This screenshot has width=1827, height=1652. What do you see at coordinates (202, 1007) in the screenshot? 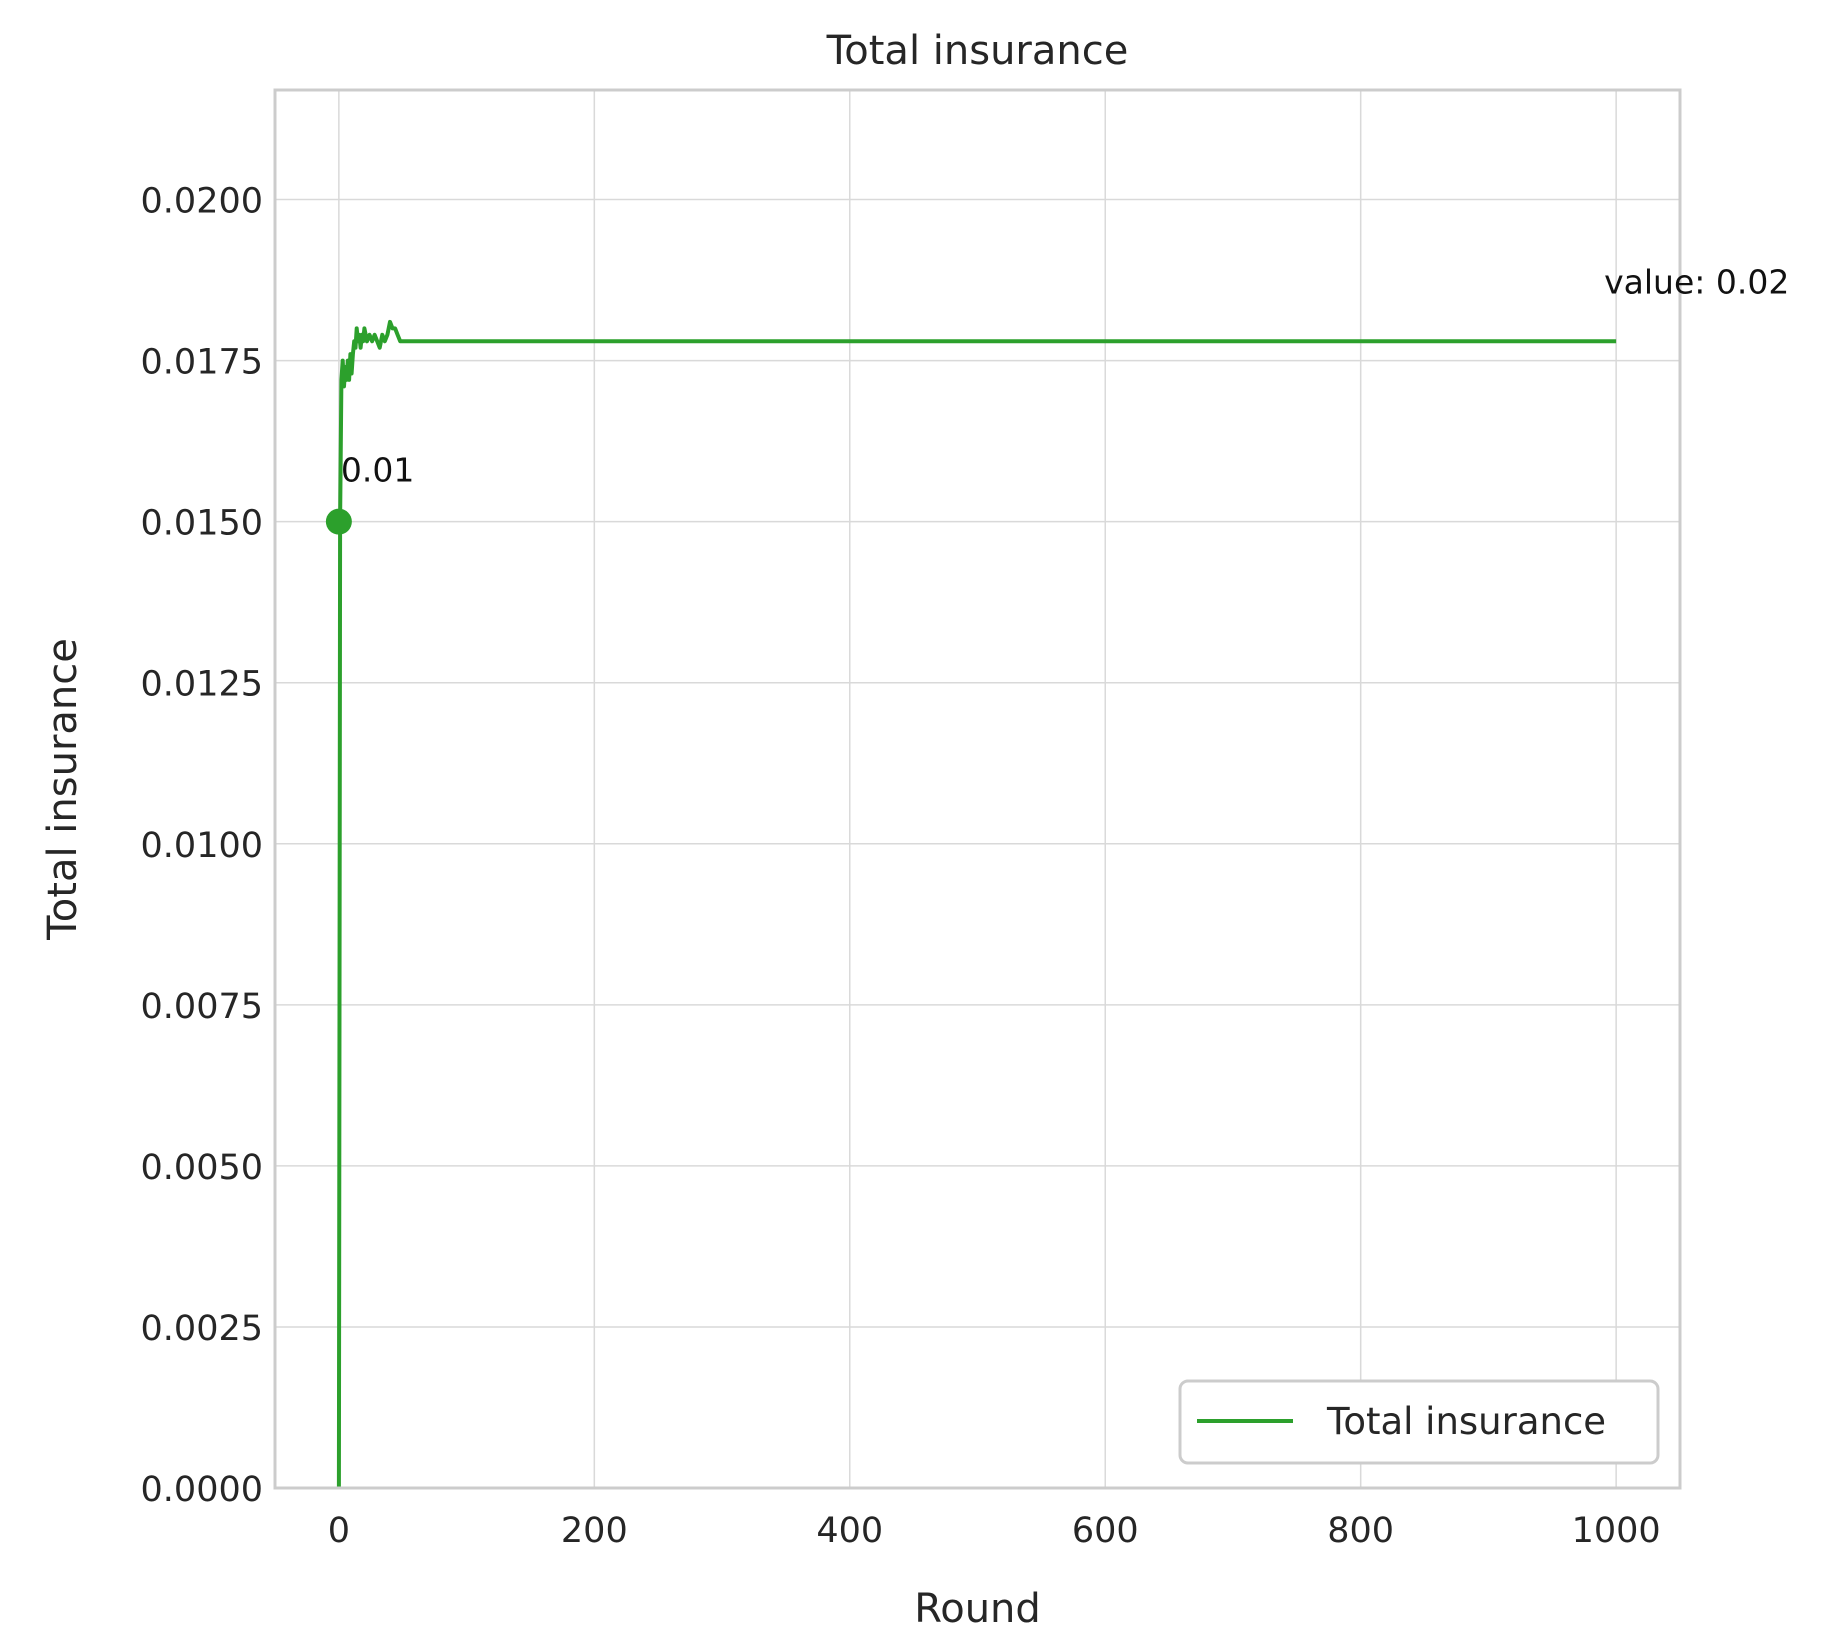
I see `y-tick-label: 0.0075` at bounding box center [202, 1007].